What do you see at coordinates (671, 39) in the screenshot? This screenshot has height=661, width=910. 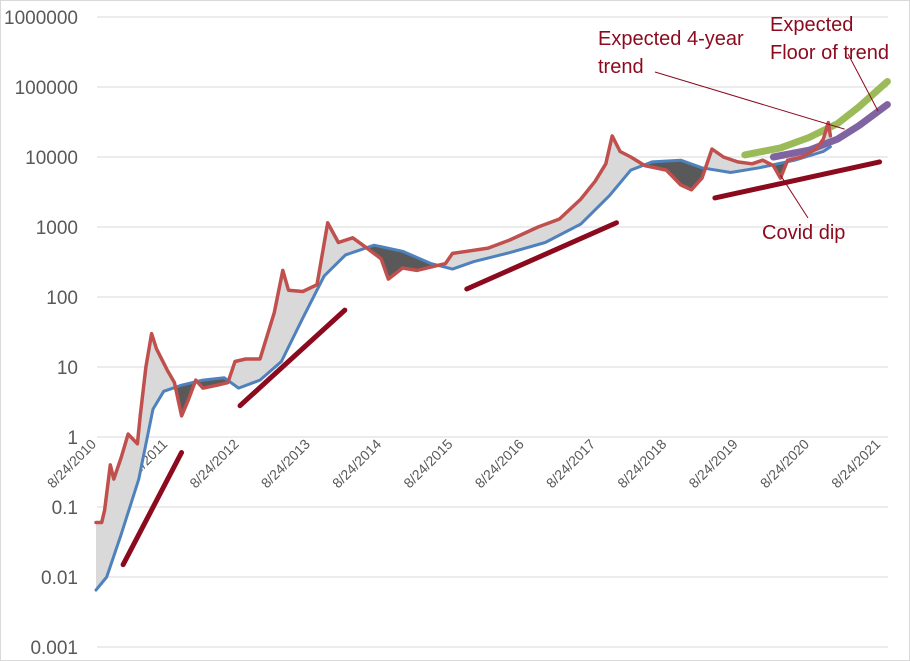 I see `annotation-text: Expected 4-year` at bounding box center [671, 39].